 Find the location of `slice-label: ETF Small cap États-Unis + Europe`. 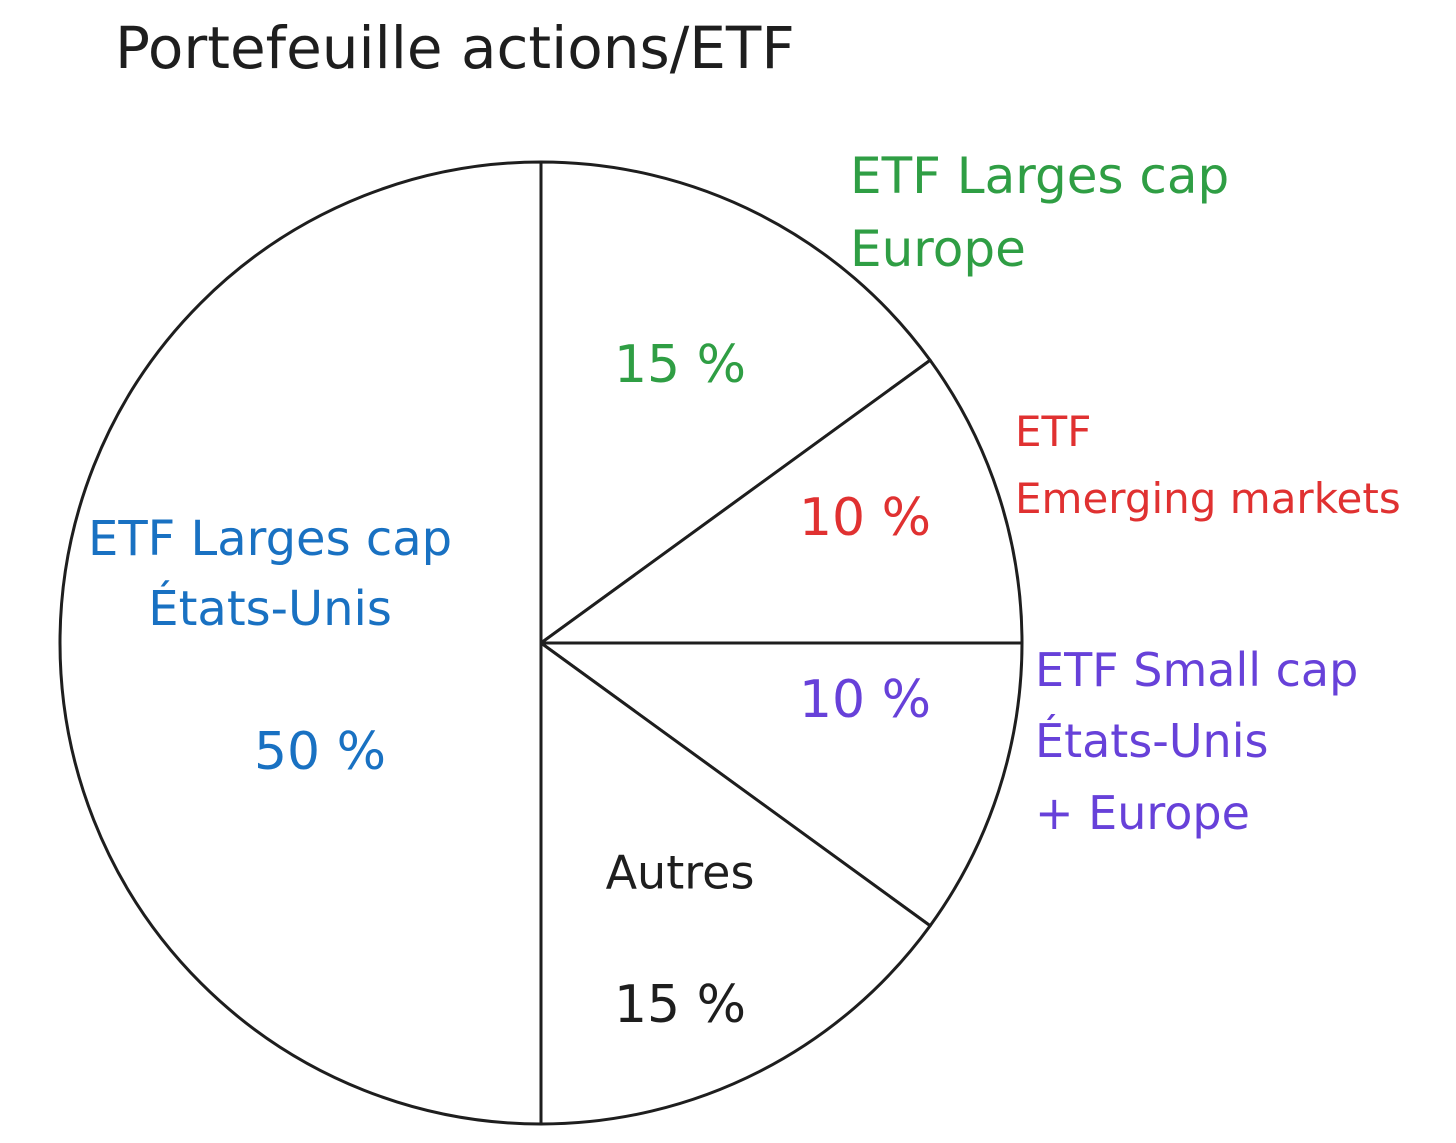

slice-label: ETF Small cap États-Unis + Europe is located at coordinates (1197, 741).